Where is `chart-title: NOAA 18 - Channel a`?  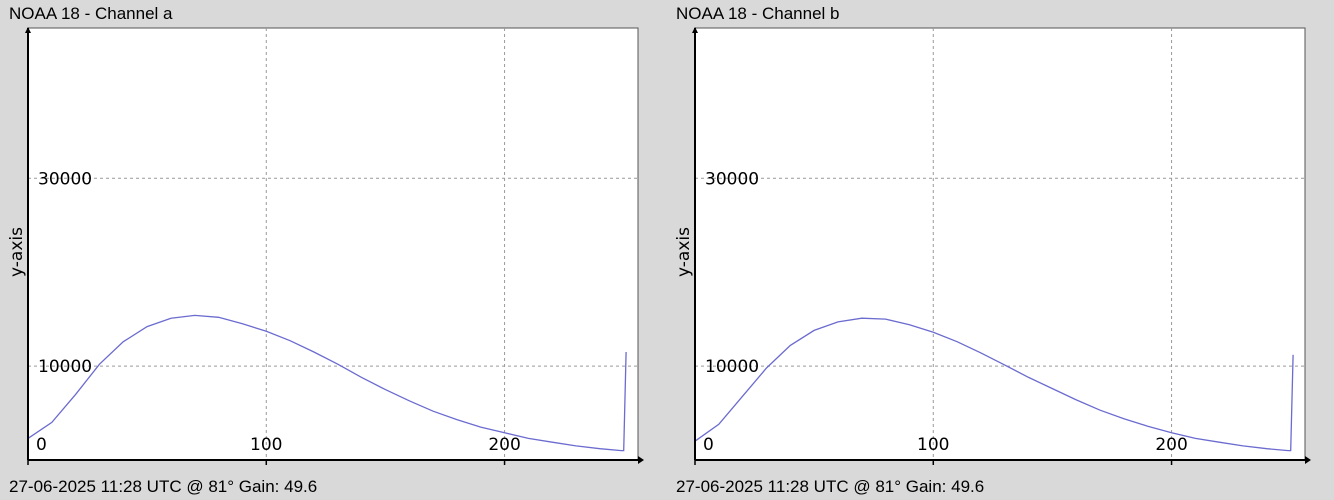
chart-title: NOAA 18 - Channel a is located at coordinates (91, 13).